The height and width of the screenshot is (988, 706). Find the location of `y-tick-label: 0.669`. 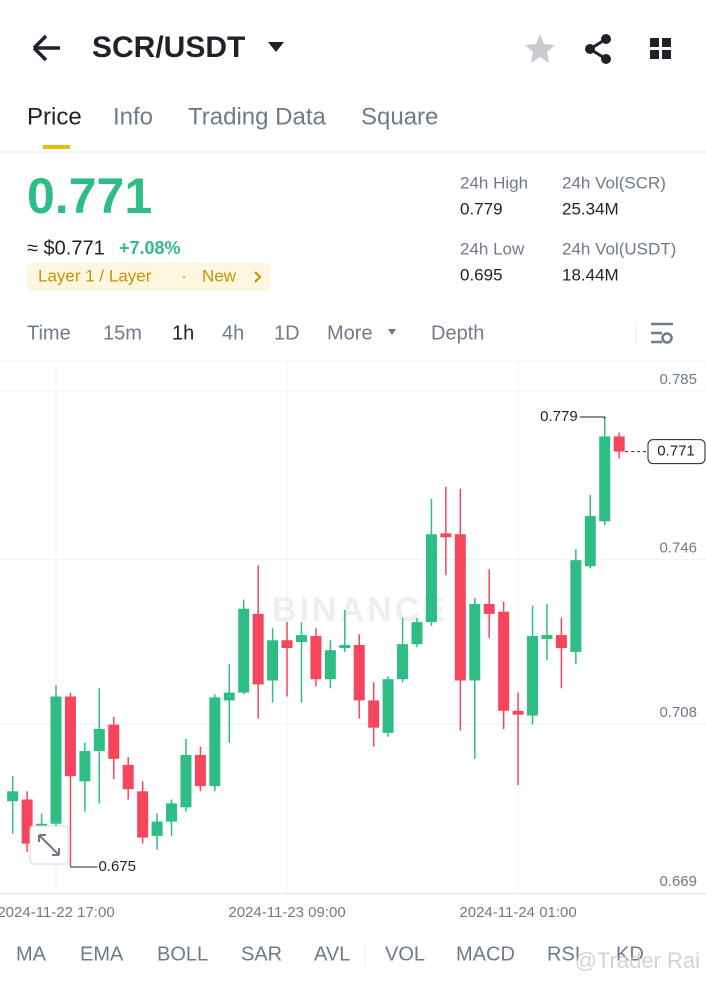

y-tick-label: 0.669 is located at coordinates (678, 881).